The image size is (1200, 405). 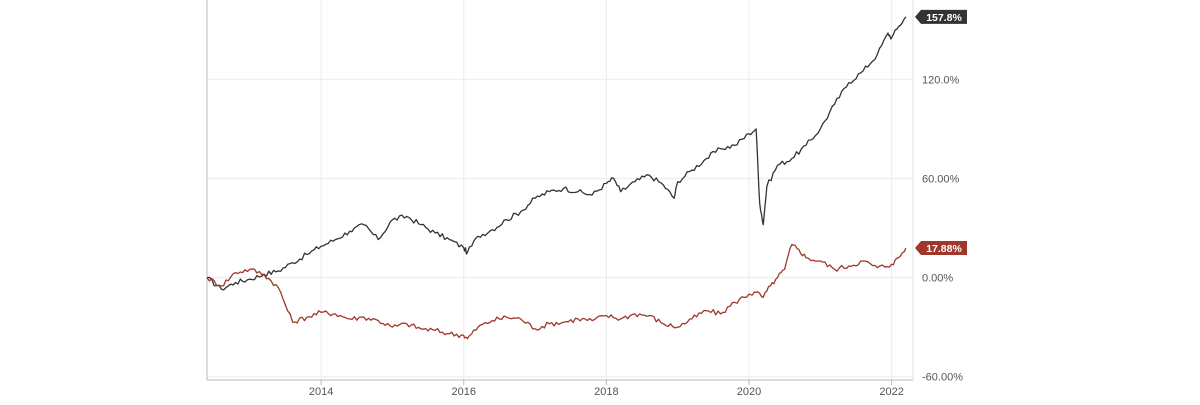 I want to click on x-tick-label: 2016, so click(x=463, y=392).